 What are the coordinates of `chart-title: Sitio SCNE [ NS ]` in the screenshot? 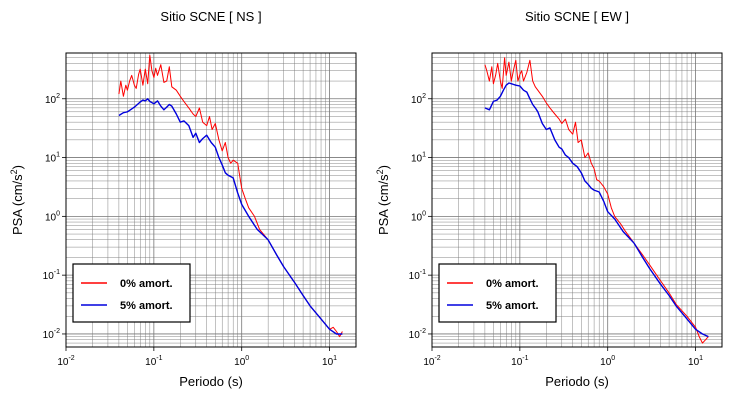 It's located at (210, 16).